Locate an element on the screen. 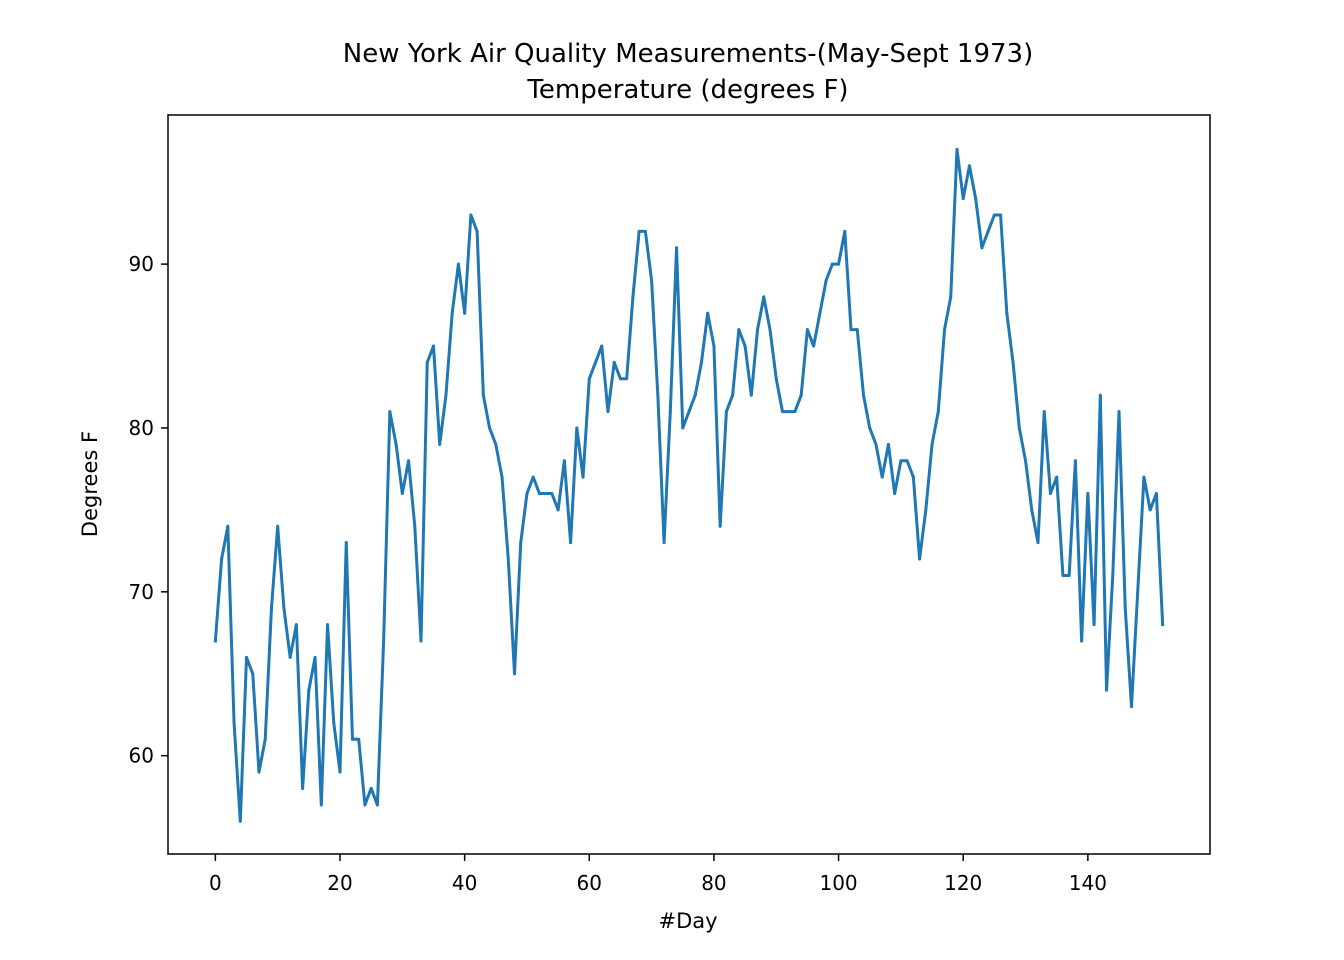 Image resolution: width=1344 pixels, height=960 pixels. x-tick-label: 140 is located at coordinates (1088, 883).